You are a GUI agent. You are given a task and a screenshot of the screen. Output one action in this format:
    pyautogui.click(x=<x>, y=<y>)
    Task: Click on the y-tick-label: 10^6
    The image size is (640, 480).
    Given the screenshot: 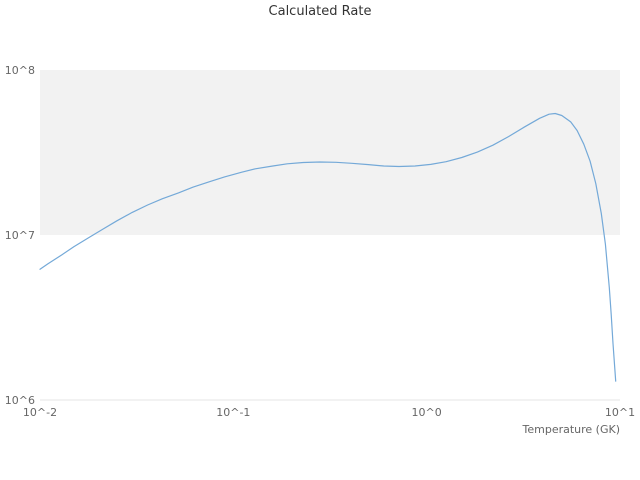 What is the action you would take?
    pyautogui.click(x=20, y=400)
    